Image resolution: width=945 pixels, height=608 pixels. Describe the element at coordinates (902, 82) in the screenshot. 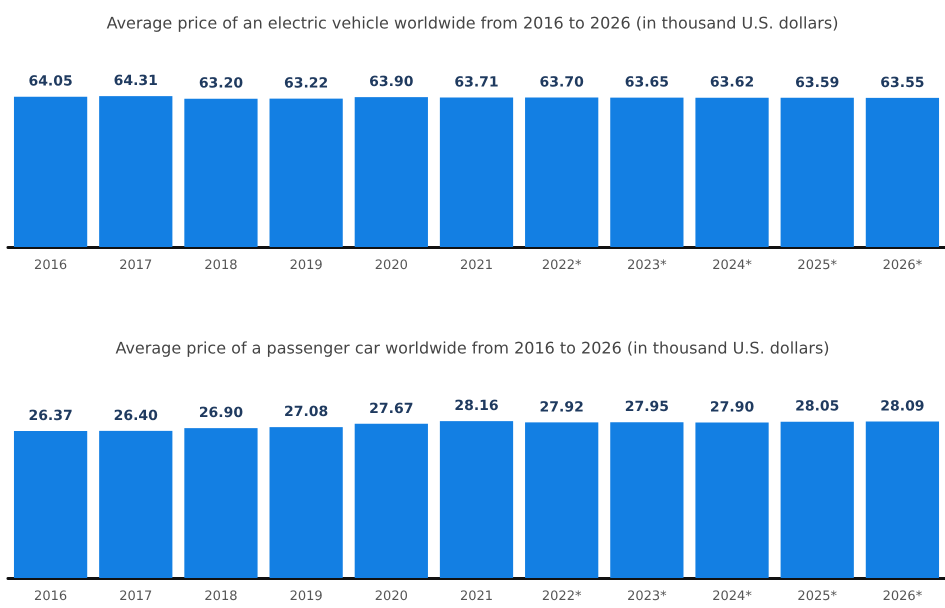

I see `data-label: 63.55` at that location.